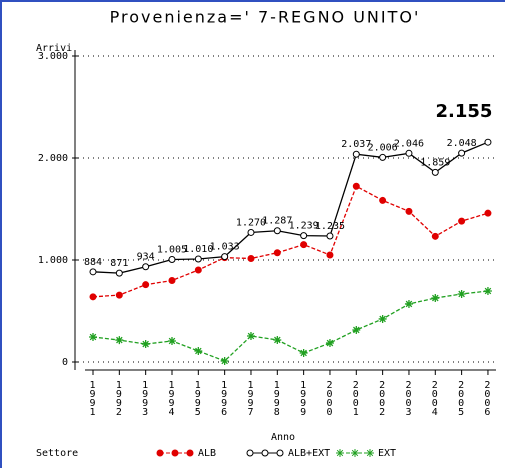 Image resolution: width=505 pixels, height=468 pixels. What do you see at coordinates (387, 453) in the screenshot?
I see `legend-label: EXT` at bounding box center [387, 453].